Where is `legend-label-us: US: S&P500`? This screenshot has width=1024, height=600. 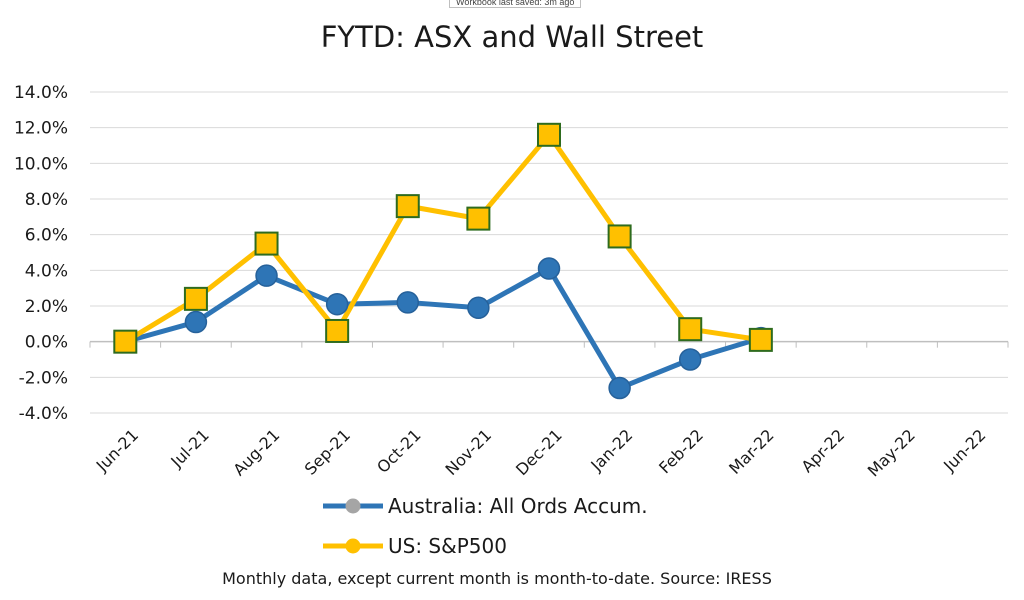
legend-label-us: US: S&P500 is located at coordinates (447, 546).